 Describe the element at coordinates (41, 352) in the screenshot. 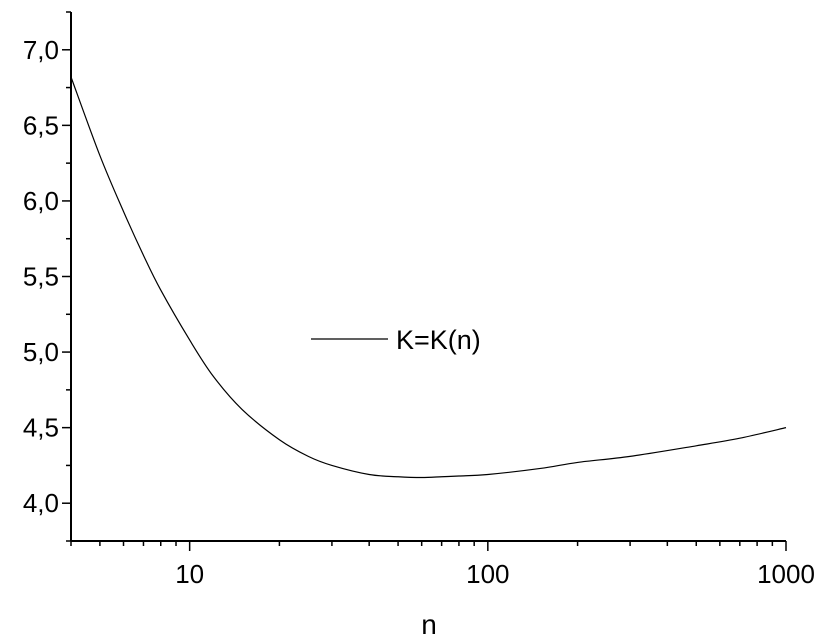

I see `y-tick-label: 5,0` at that location.